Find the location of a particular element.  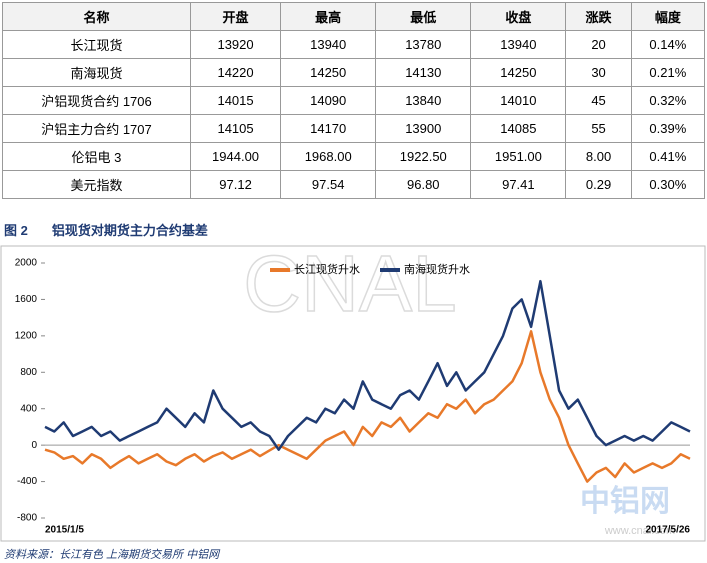

table-cell: 0.29 is located at coordinates (598, 184).